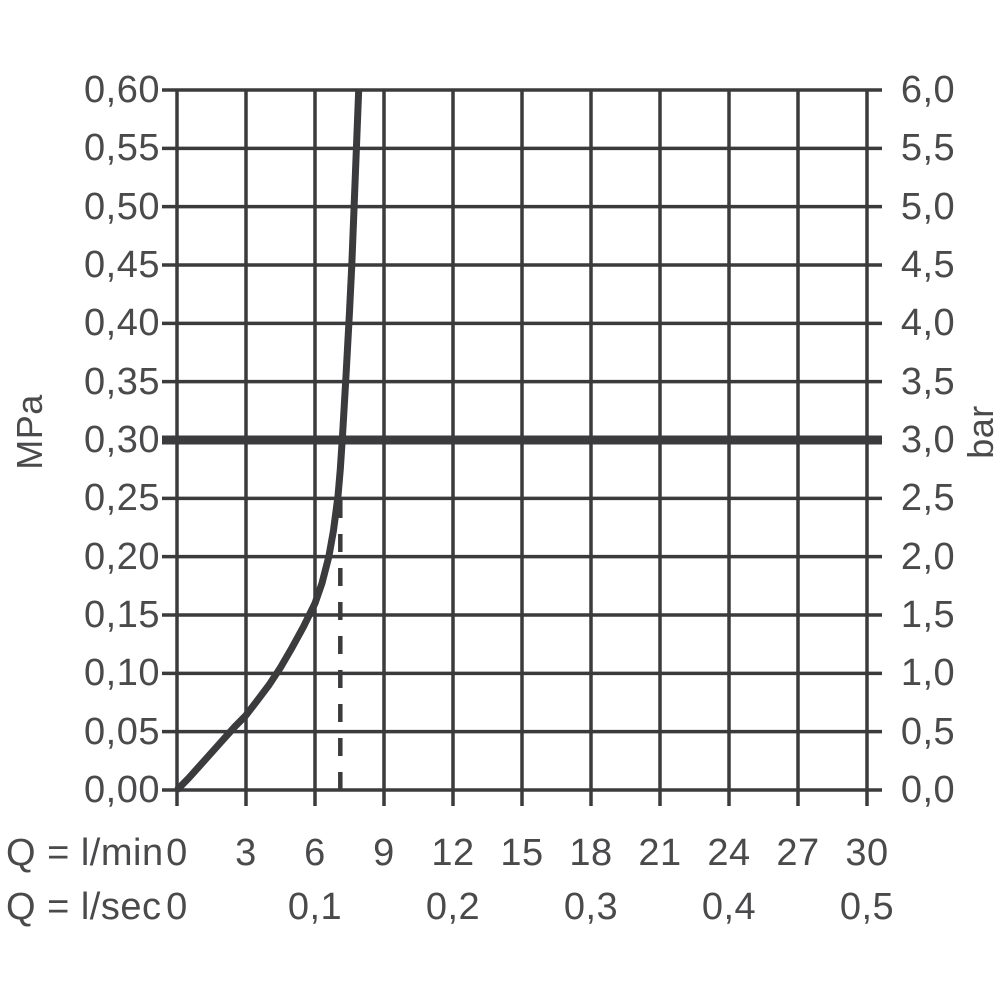 The image size is (1000, 1000). I want to click on x-lsec-tick-label: 0,5, so click(867, 907).